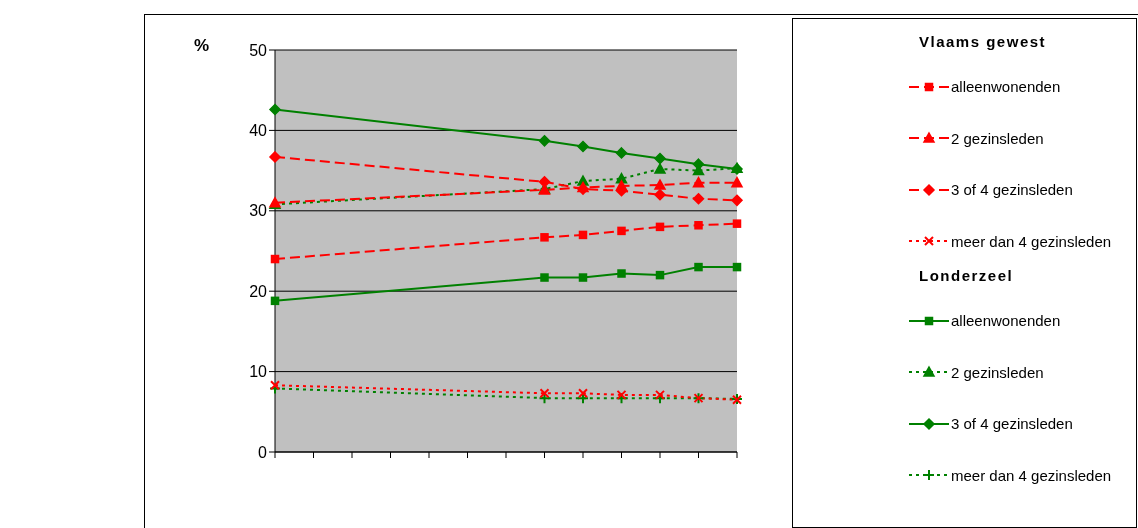 This screenshot has height=528, width=1138. I want to click on y-tick-label: 20, so click(258, 291).